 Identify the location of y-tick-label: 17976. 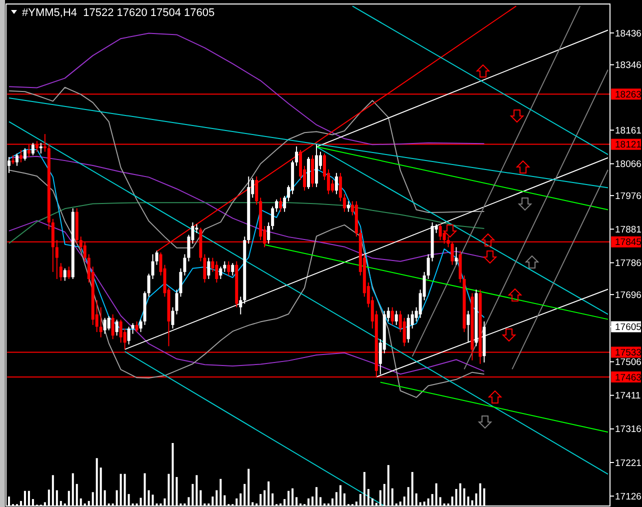
(628, 196).